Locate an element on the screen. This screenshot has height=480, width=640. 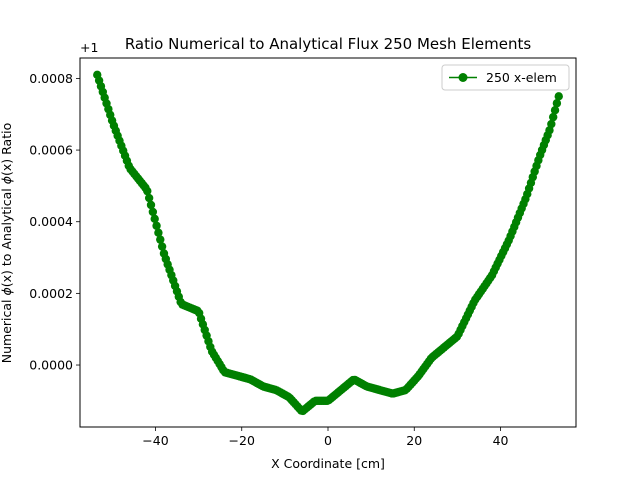
x-tick-label: 0 is located at coordinates (328, 440).